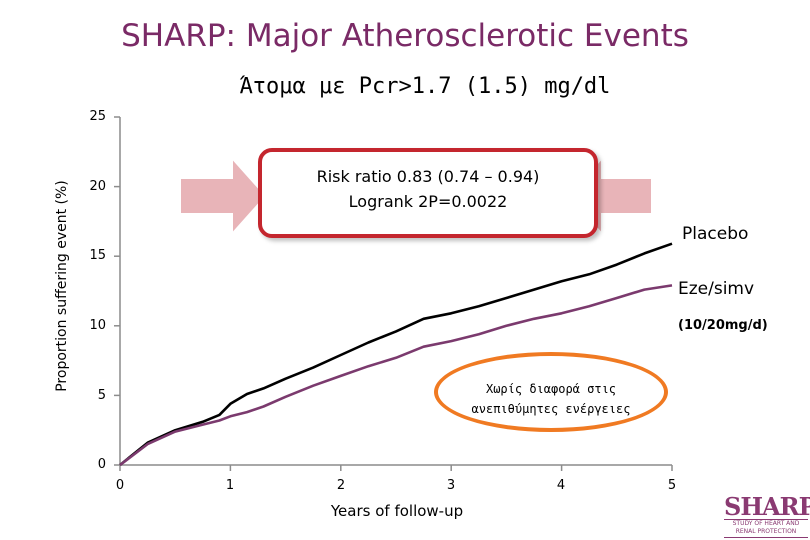 This screenshot has height=540, width=810. I want to click on risk-ratio-box, so click(428, 193).